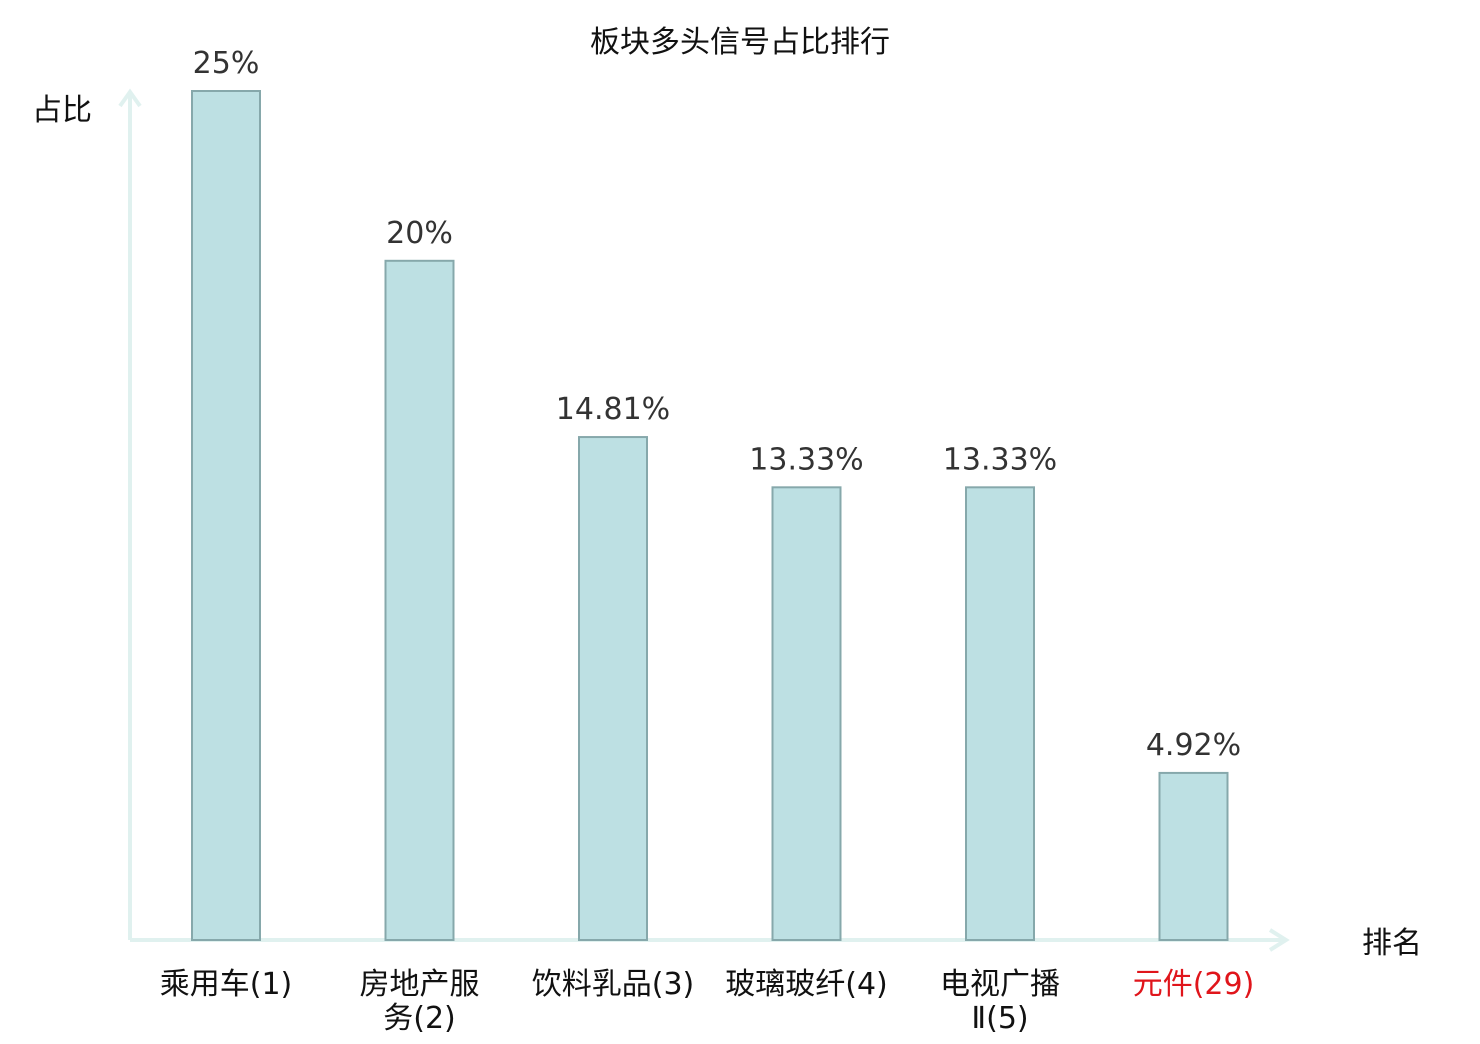 The image size is (1480, 1044). Describe the element at coordinates (806, 459) in the screenshot. I see `data-label-4: 13.33%` at that location.